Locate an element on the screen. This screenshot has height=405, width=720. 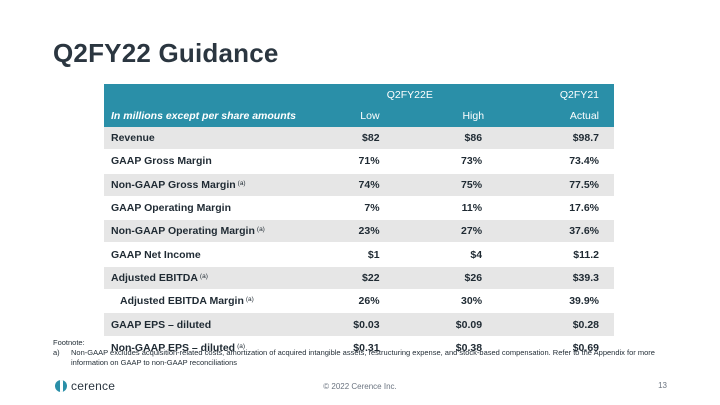
cell-high: $0.38 is located at coordinates (462, 348).